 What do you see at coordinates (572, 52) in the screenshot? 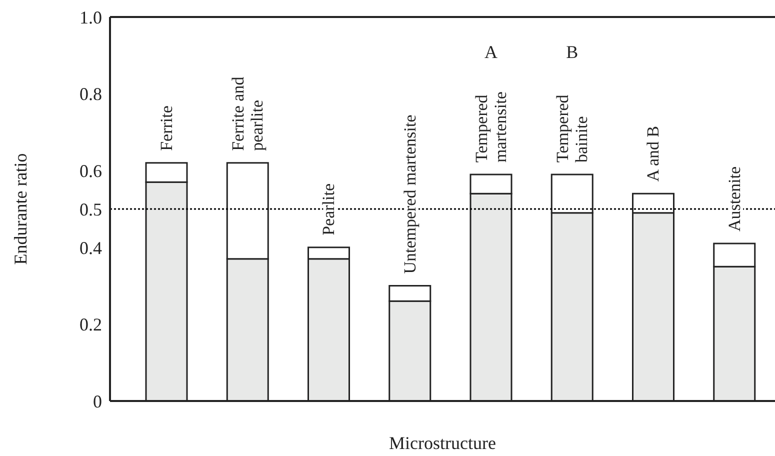
I see `annotation: B` at bounding box center [572, 52].